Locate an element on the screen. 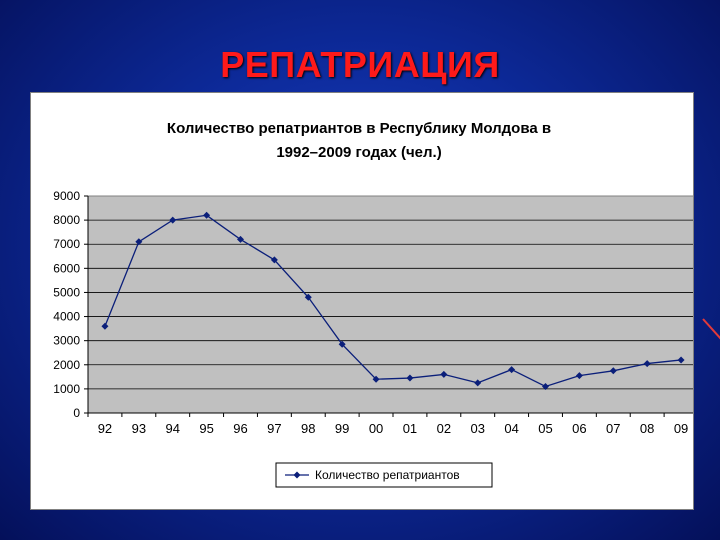 This screenshot has height=540, width=720. slide-title: РЕПАТРИАЦИЯ is located at coordinates (360, 64).